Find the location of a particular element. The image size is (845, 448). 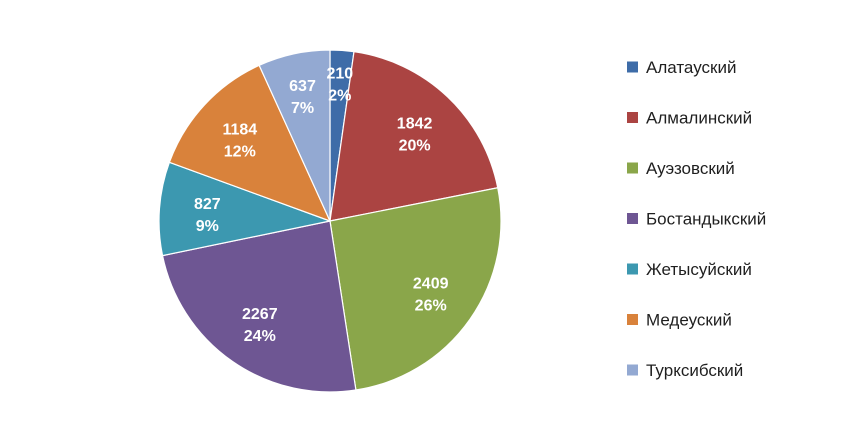

slice-percent-label: 20% is located at coordinates (415, 146).